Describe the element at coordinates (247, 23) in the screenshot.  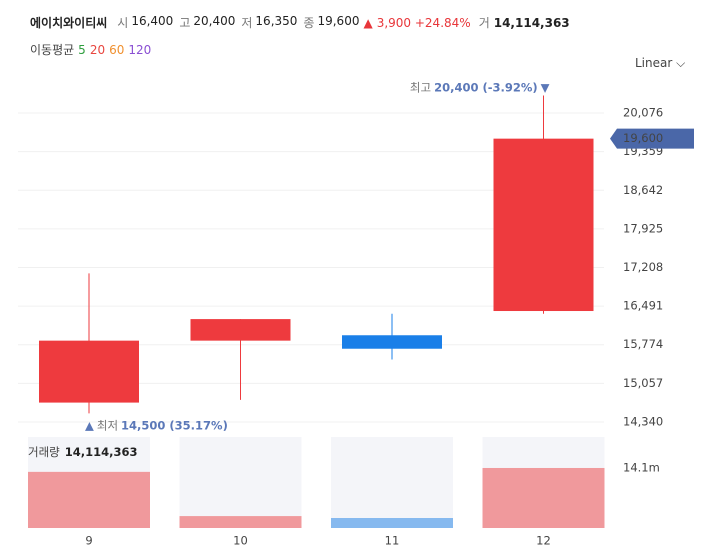
I see `ohlc-label: 저` at that location.